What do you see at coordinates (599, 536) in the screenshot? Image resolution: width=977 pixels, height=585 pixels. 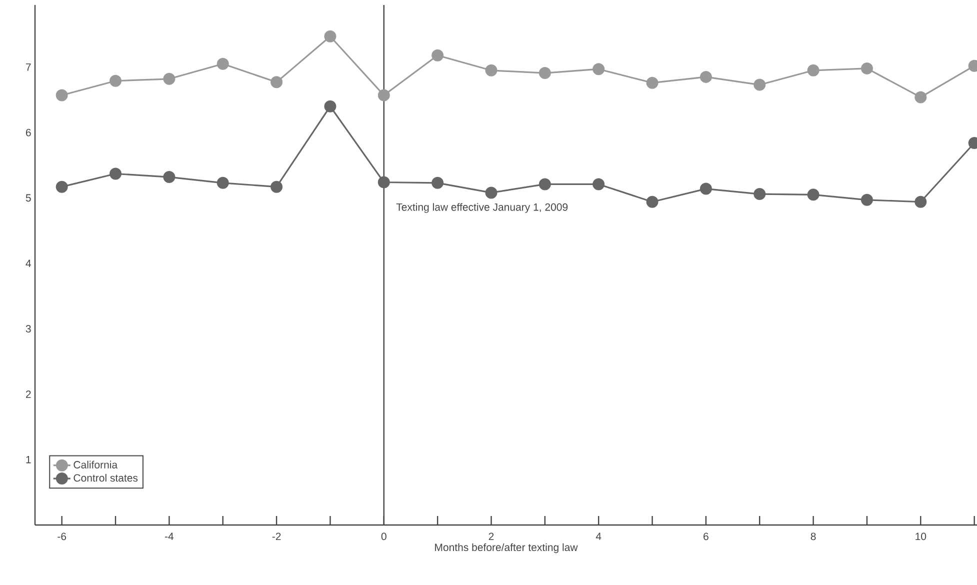 I see `x-tick-label: 4` at bounding box center [599, 536].